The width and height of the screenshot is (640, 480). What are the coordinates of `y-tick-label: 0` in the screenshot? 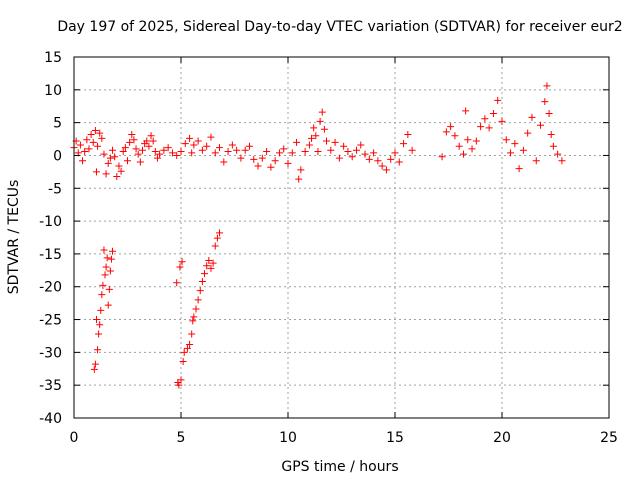 It's located at (57, 156).